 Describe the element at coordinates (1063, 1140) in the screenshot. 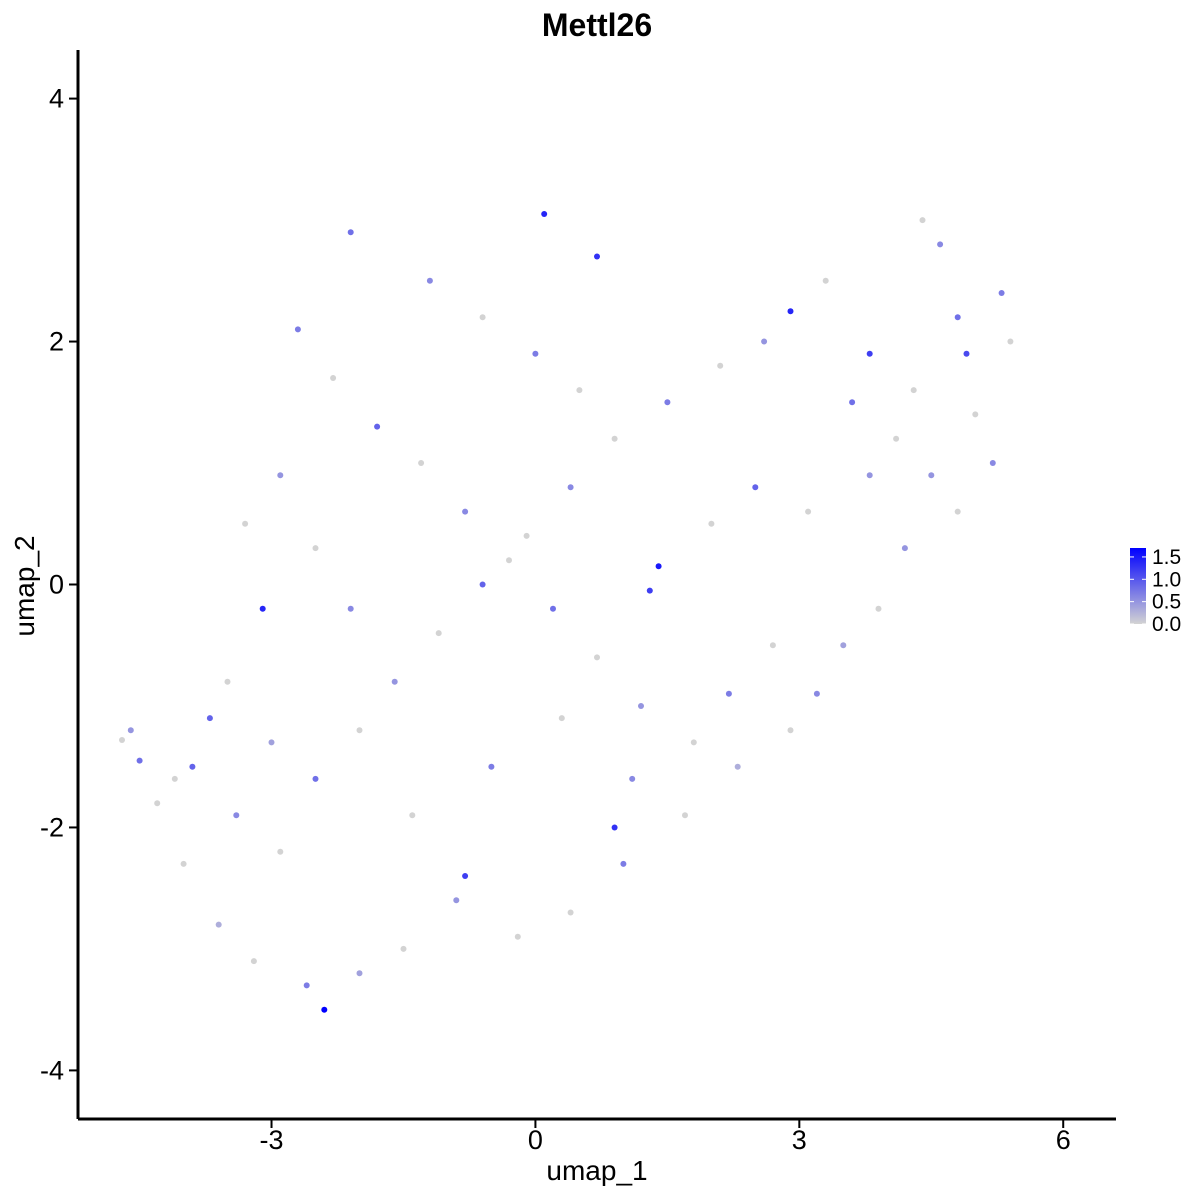

I see `x-tick-label: 6` at that location.